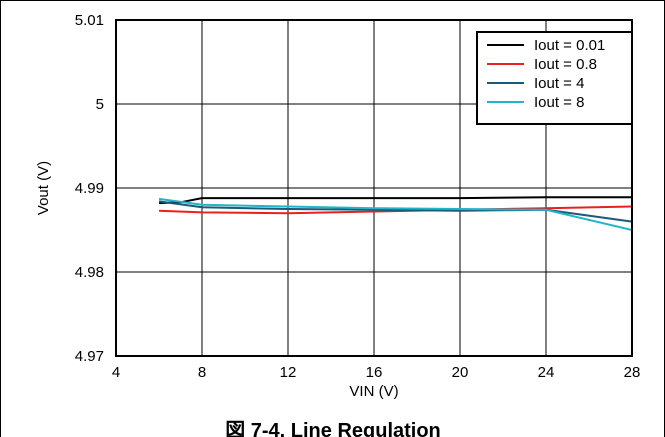 The height and width of the screenshot is (437, 665). What do you see at coordinates (89, 272) in the screenshot?
I see `y-tick-label: 4.98` at bounding box center [89, 272].